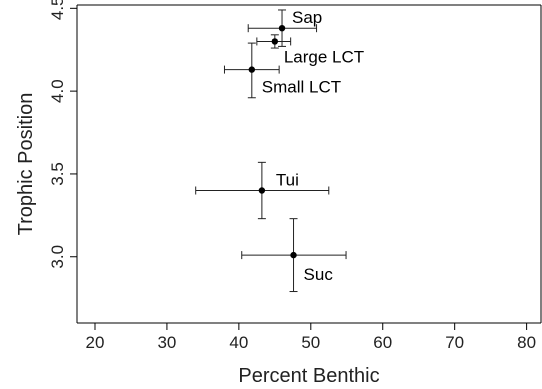  I want to click on x-tick-label: 70, so click(454, 342).